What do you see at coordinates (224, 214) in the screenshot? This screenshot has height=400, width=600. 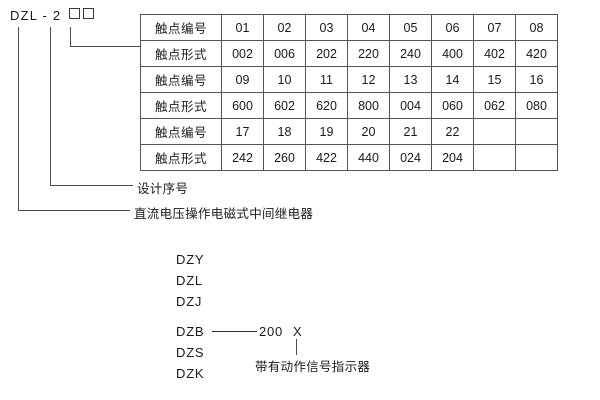 I see `callout-relay-description: 直流电压操作电磁式中间继电器` at bounding box center [224, 214].